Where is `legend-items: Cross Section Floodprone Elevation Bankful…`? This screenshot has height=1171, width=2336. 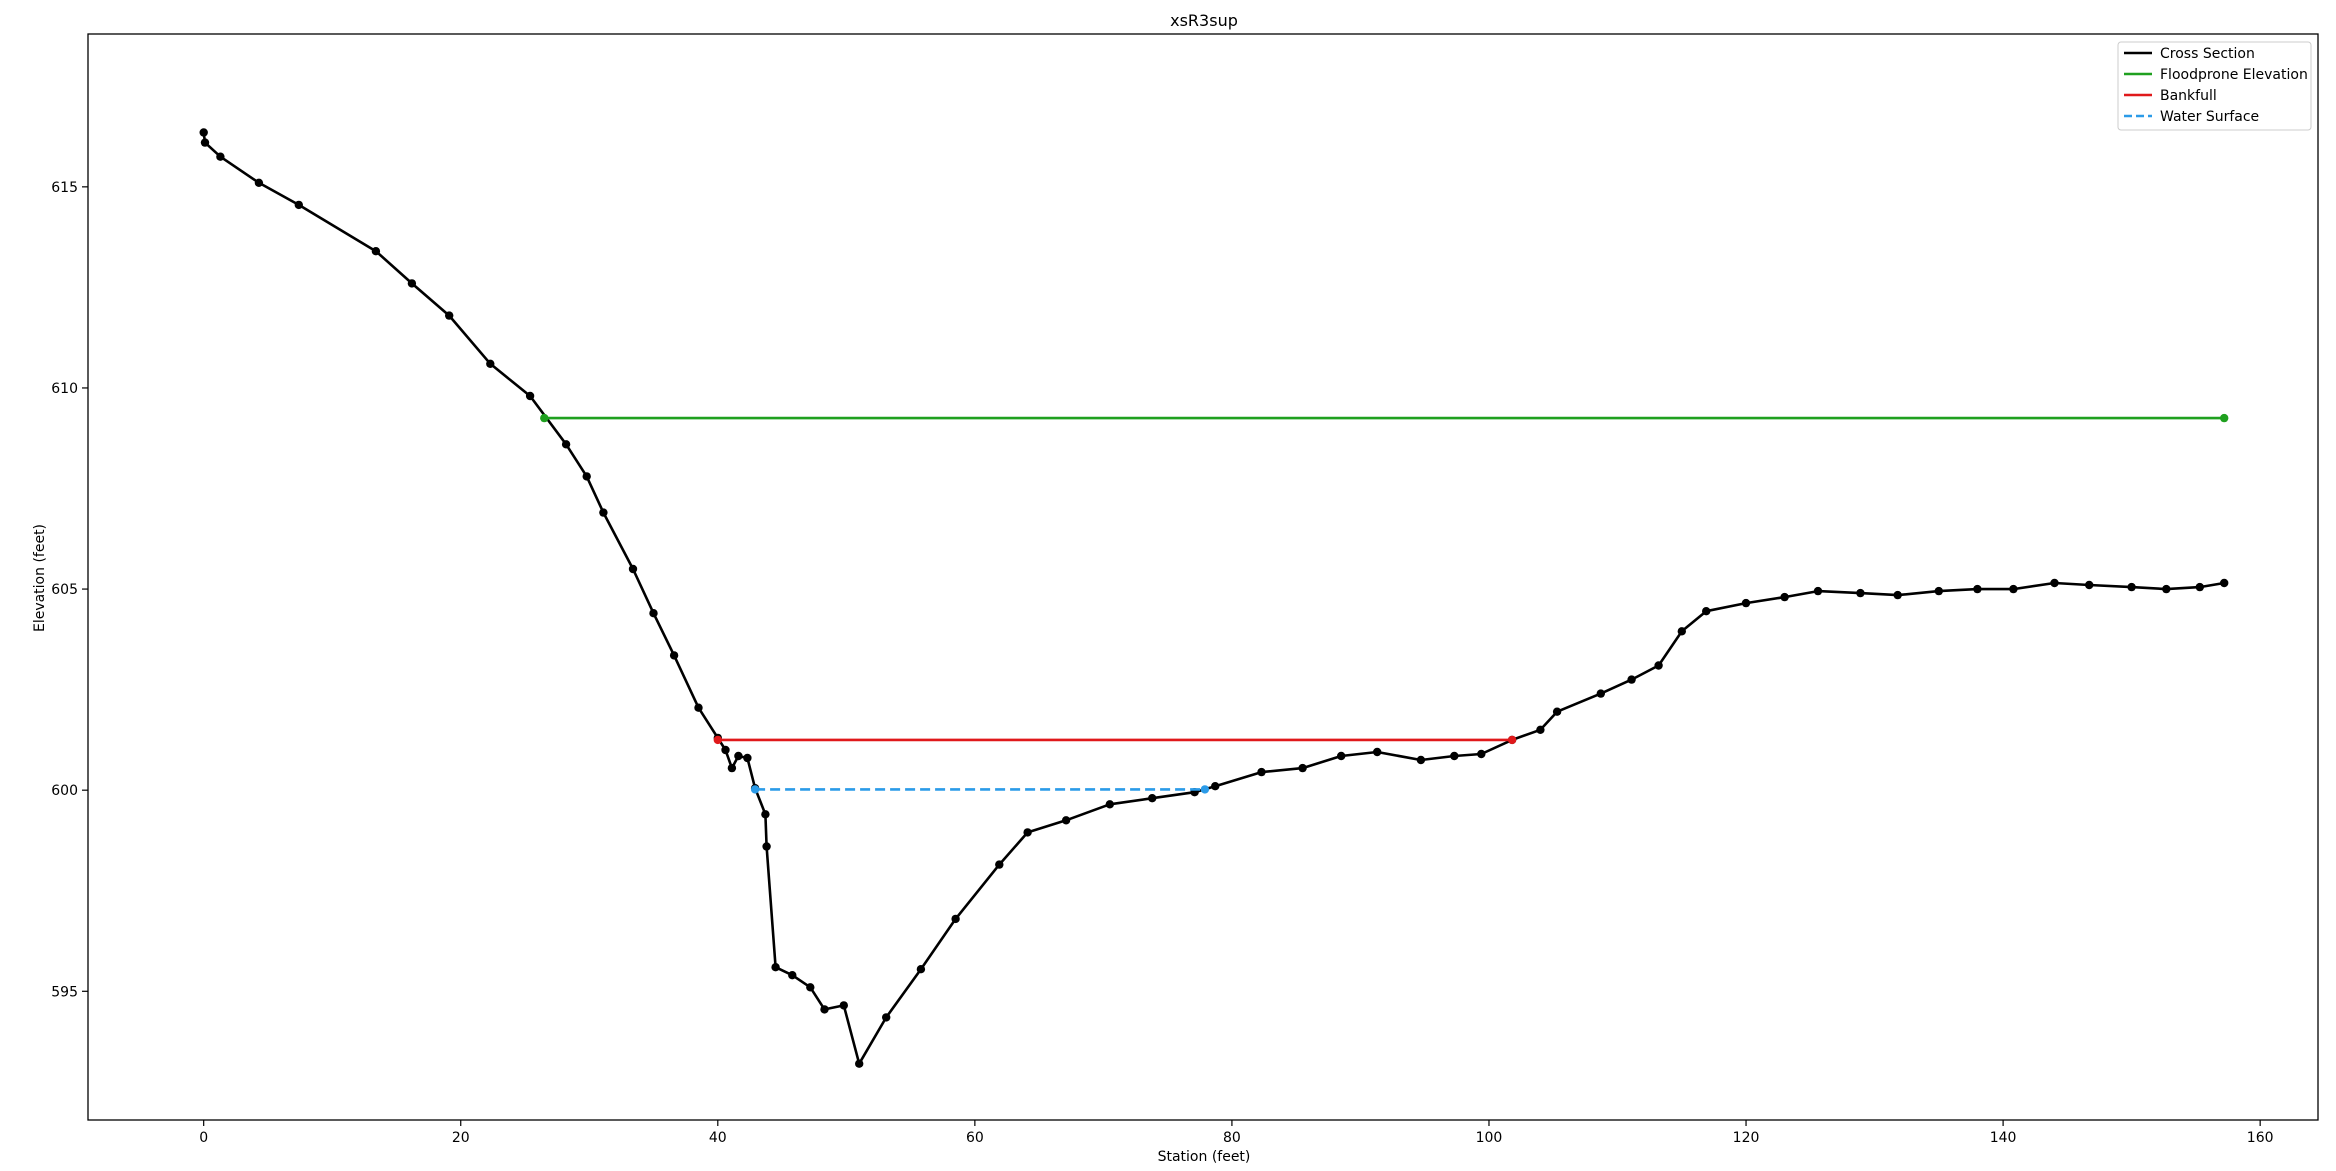
legend-items: Cross Section Floodprone Elevation Bankful… is located at coordinates (2216, 85).